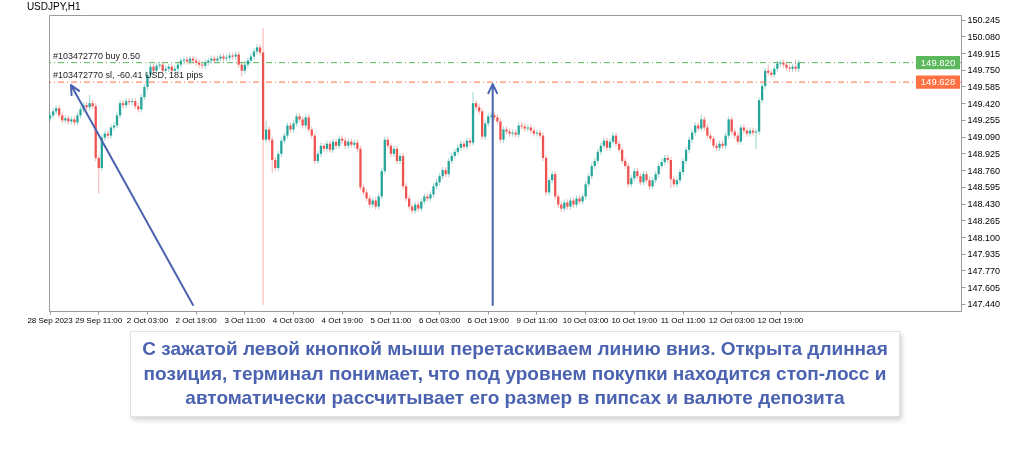 The height and width of the screenshot is (473, 1024). What do you see at coordinates (50, 320) in the screenshot?
I see `x-tick-label: 28 Sep 2023` at bounding box center [50, 320].